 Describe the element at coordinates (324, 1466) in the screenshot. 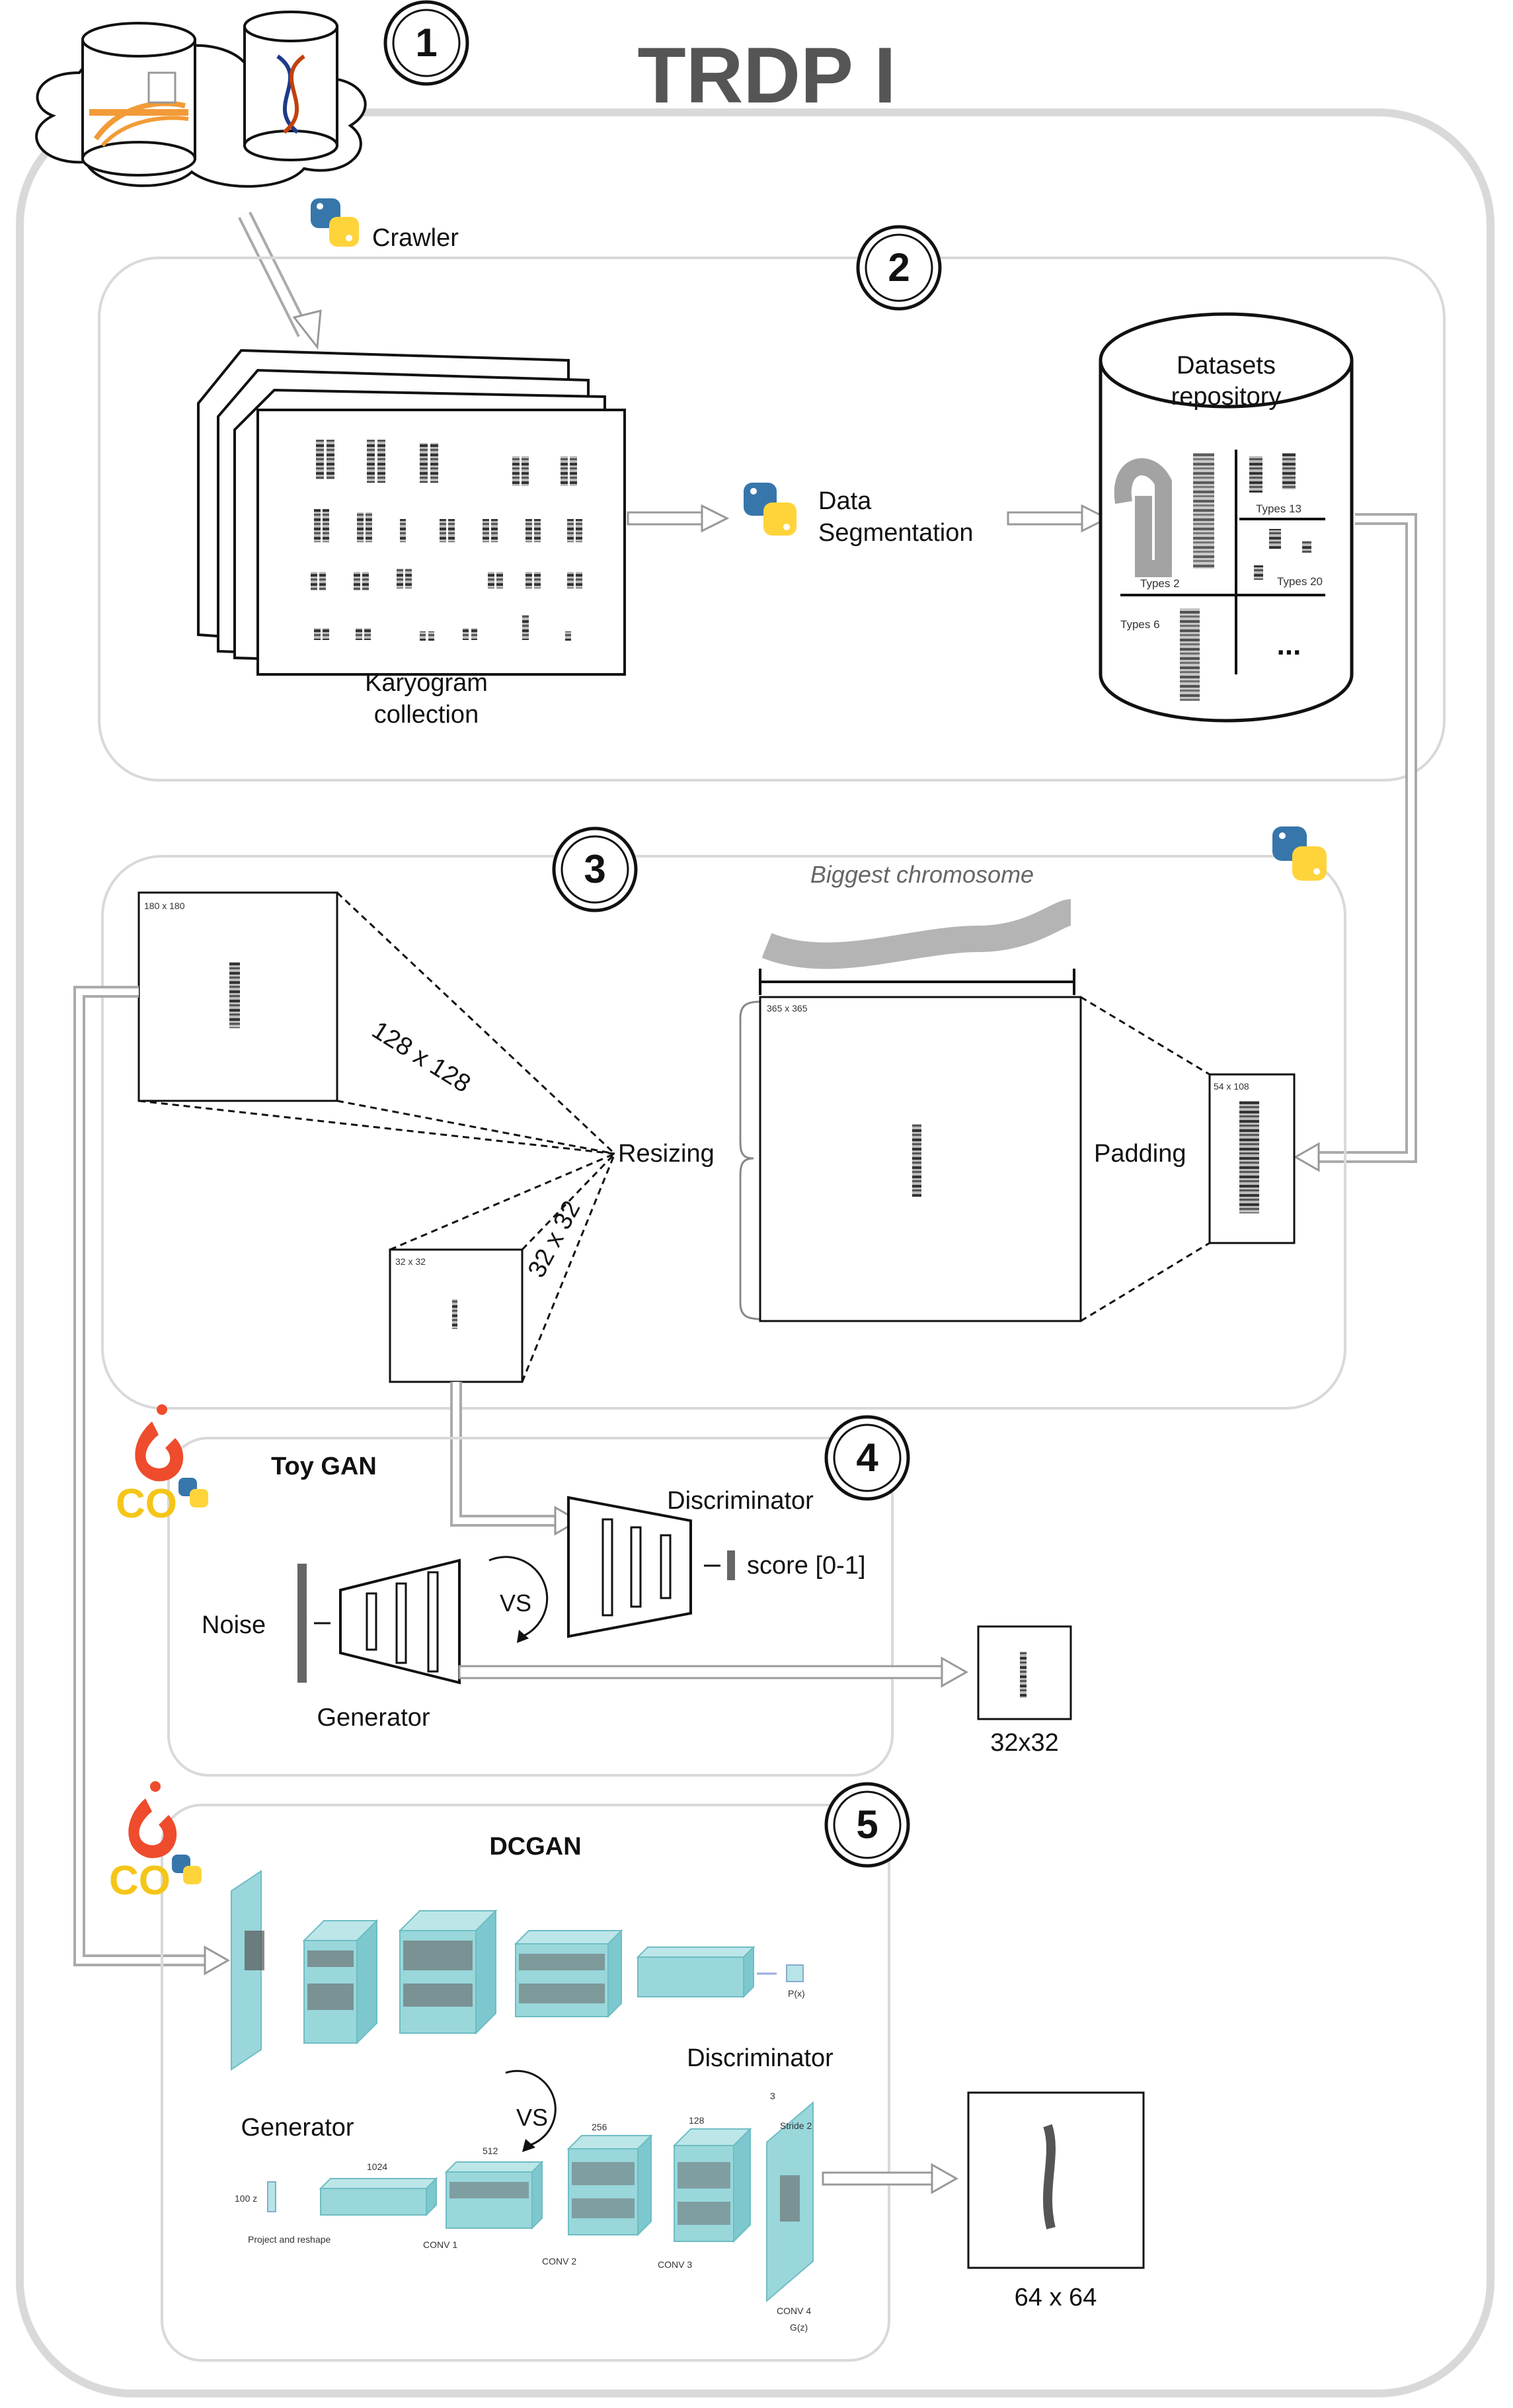

I see `toy-gan-title: Toy GAN` at that location.